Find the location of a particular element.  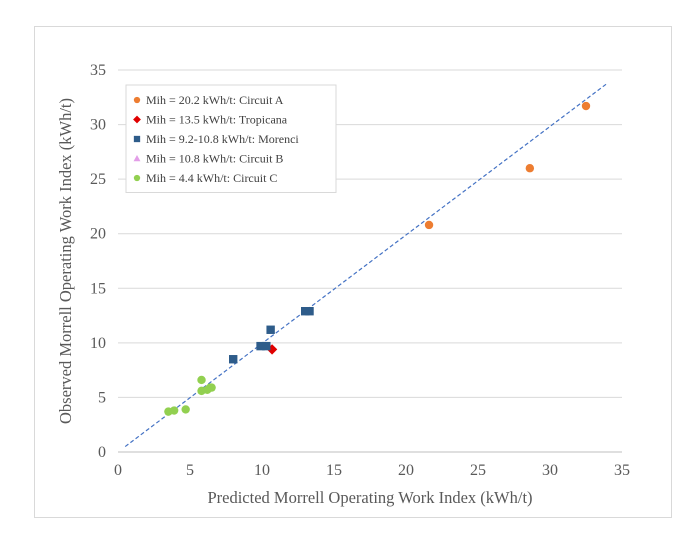

x-tick-label: 30 is located at coordinates (550, 470).